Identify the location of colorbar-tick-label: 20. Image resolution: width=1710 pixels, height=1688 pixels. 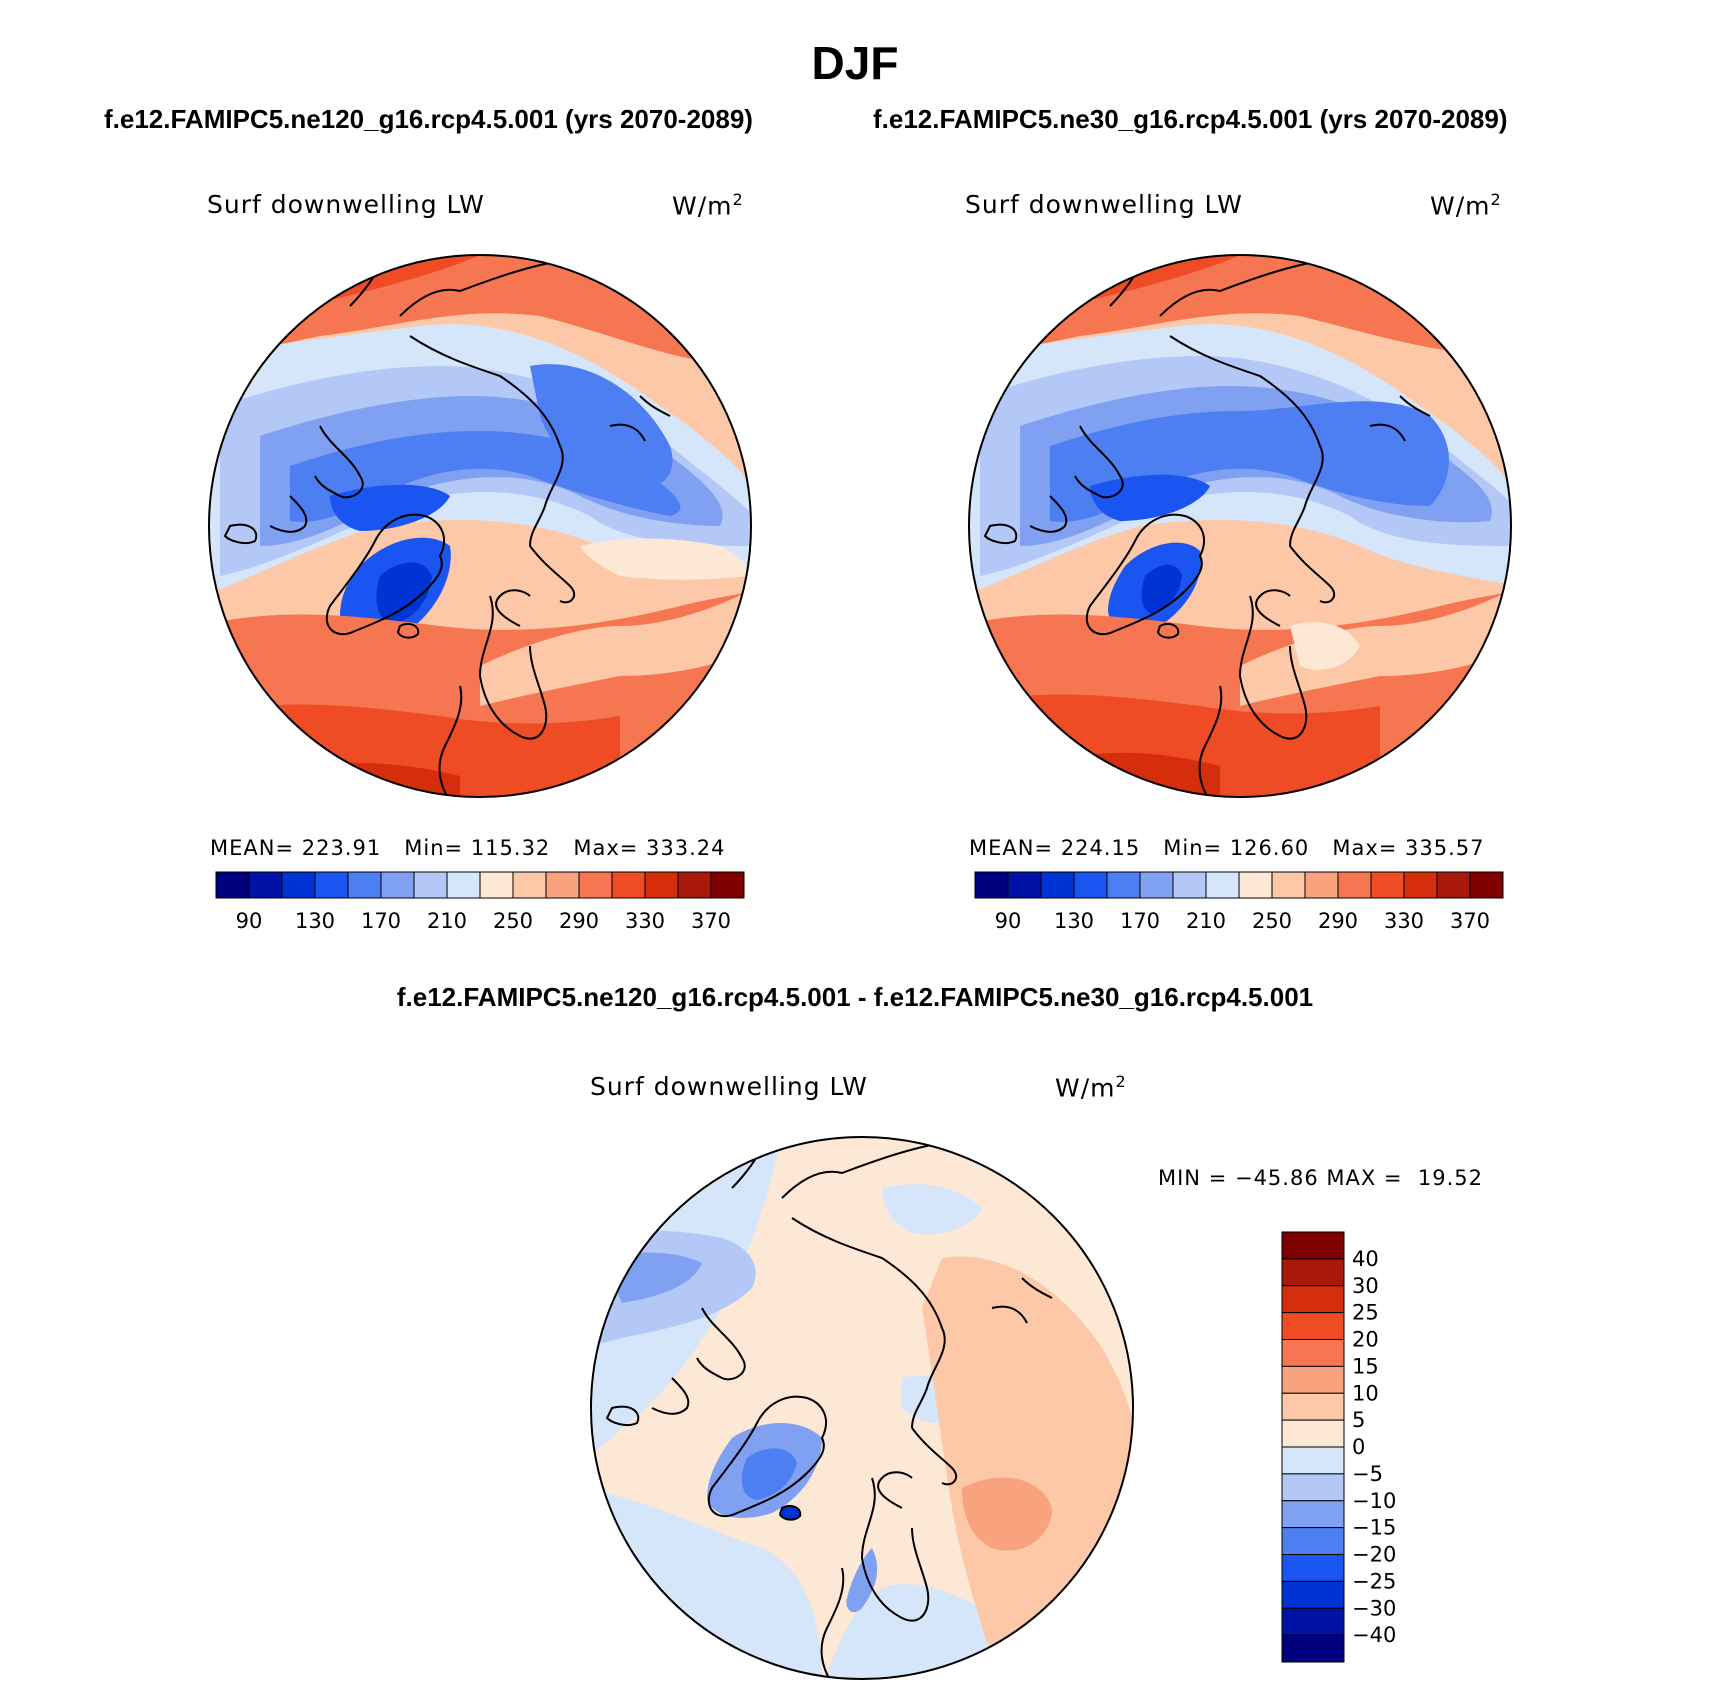
(1365, 1340).